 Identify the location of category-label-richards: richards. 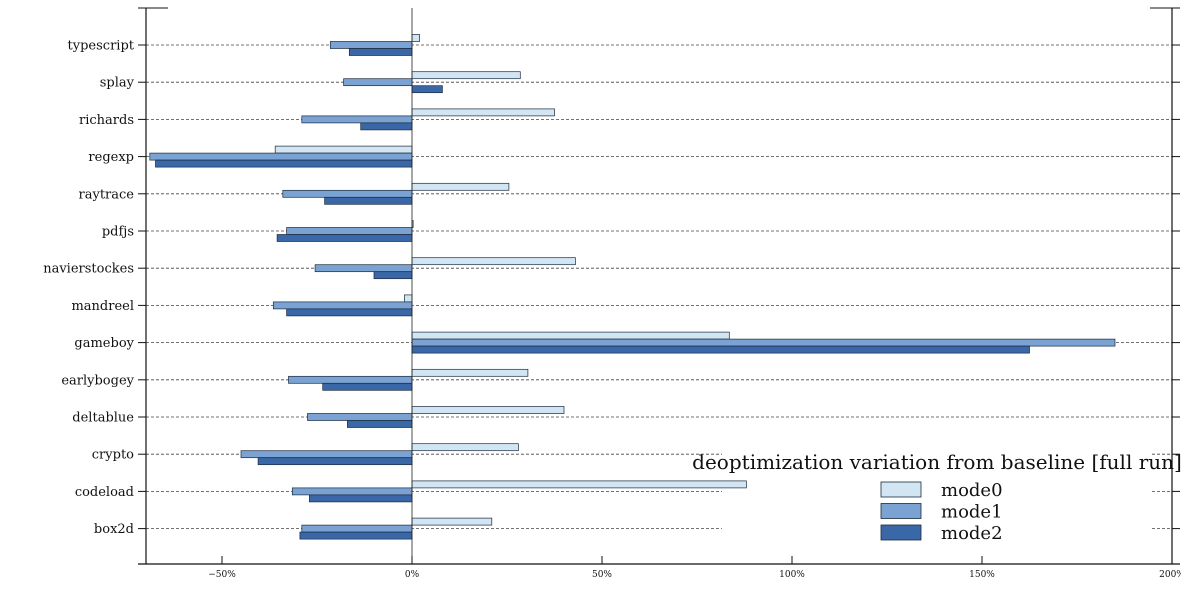
(106, 120).